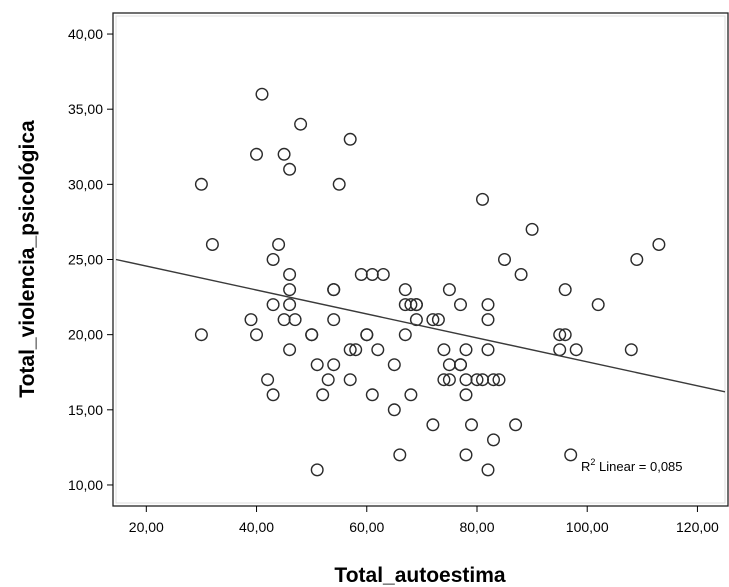 Image resolution: width=729 pixels, height=587 pixels. Describe the element at coordinates (585, 466) in the screenshot. I see `r-squared-prefix: R` at that location.